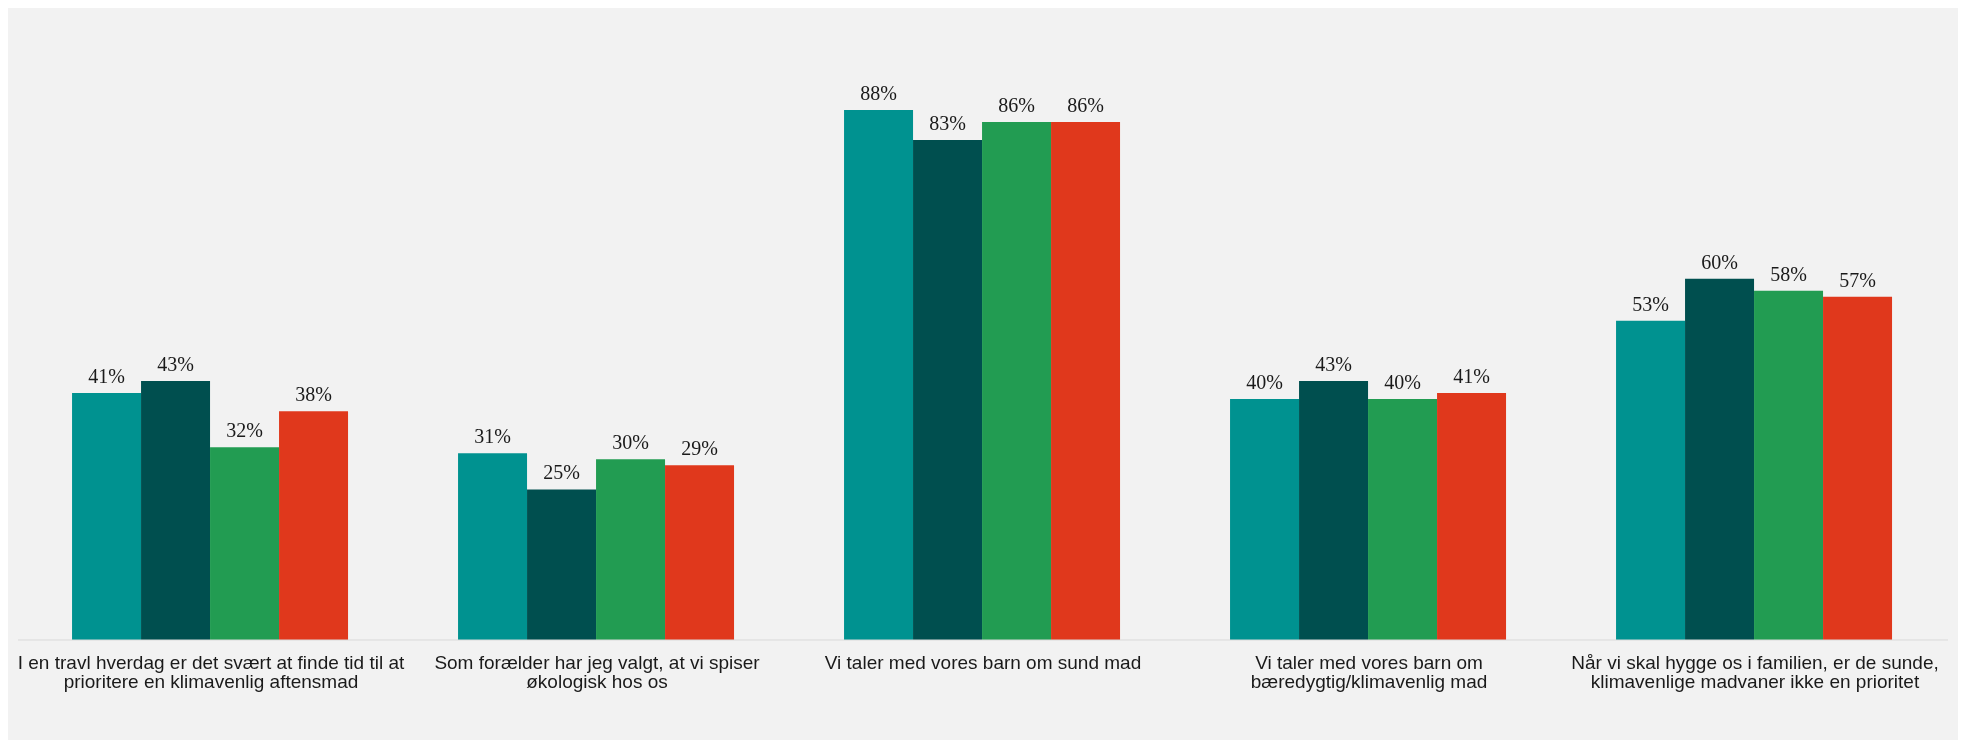  What do you see at coordinates (947, 123) in the screenshot?
I see `data-label: 83%` at bounding box center [947, 123].